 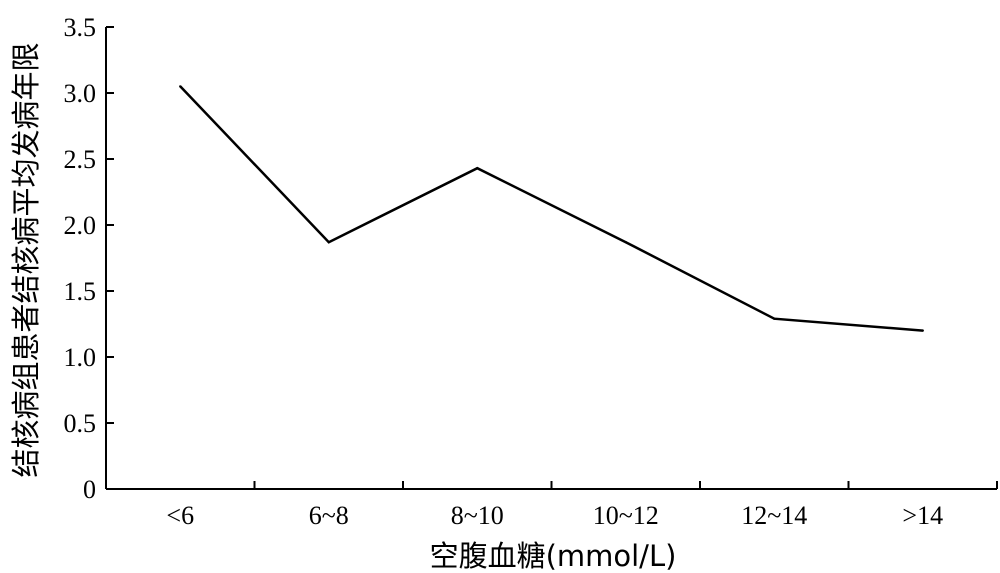 What do you see at coordinates (922, 515) in the screenshot?
I see `x-tick-label: >14` at bounding box center [922, 515].